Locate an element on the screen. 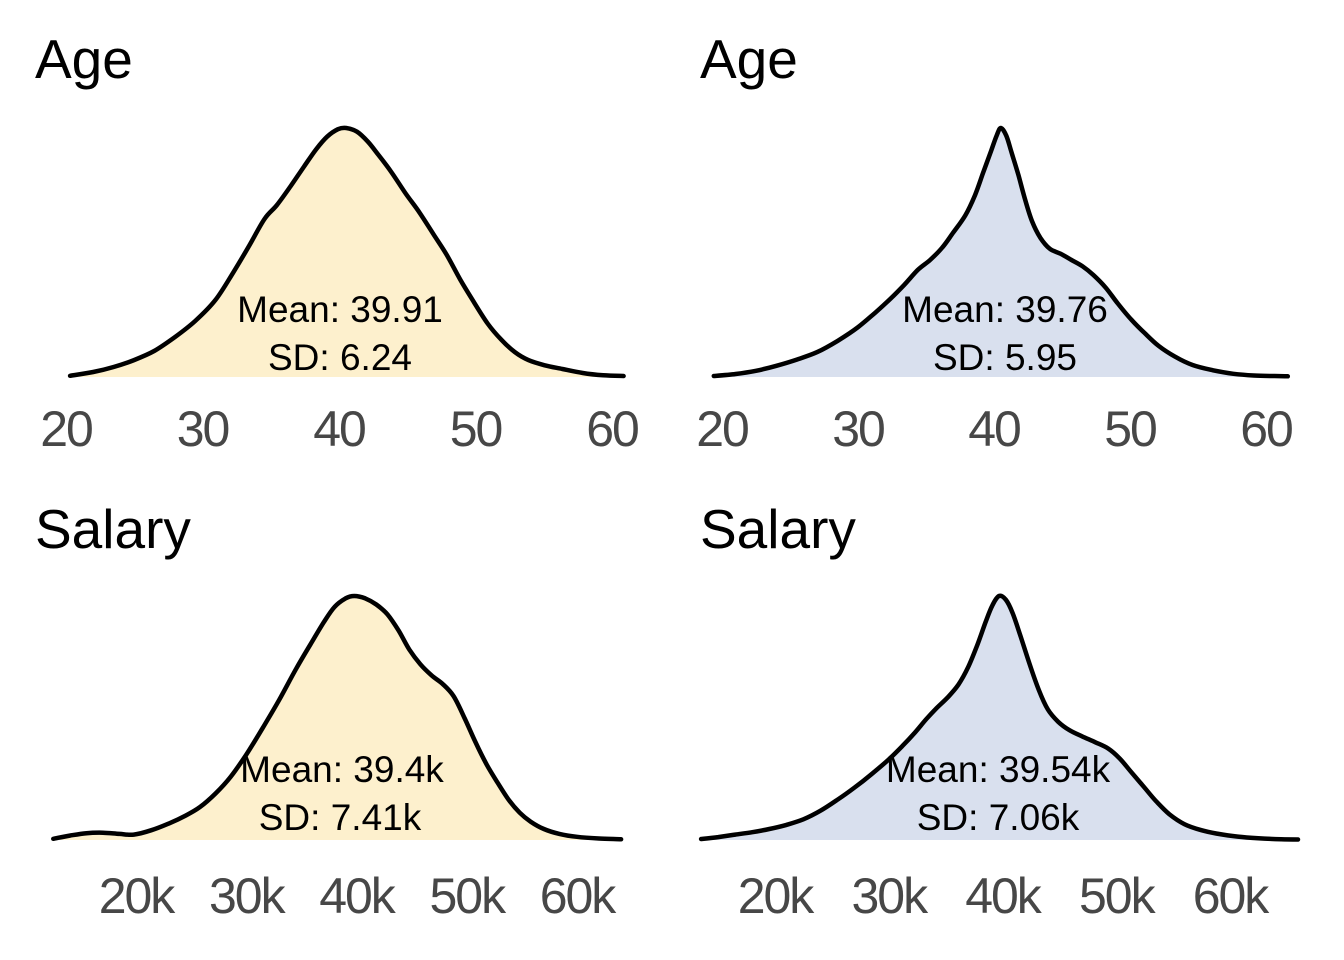 The height and width of the screenshot is (960, 1344). mean-label: Mean: 39.54k is located at coordinates (998, 769).